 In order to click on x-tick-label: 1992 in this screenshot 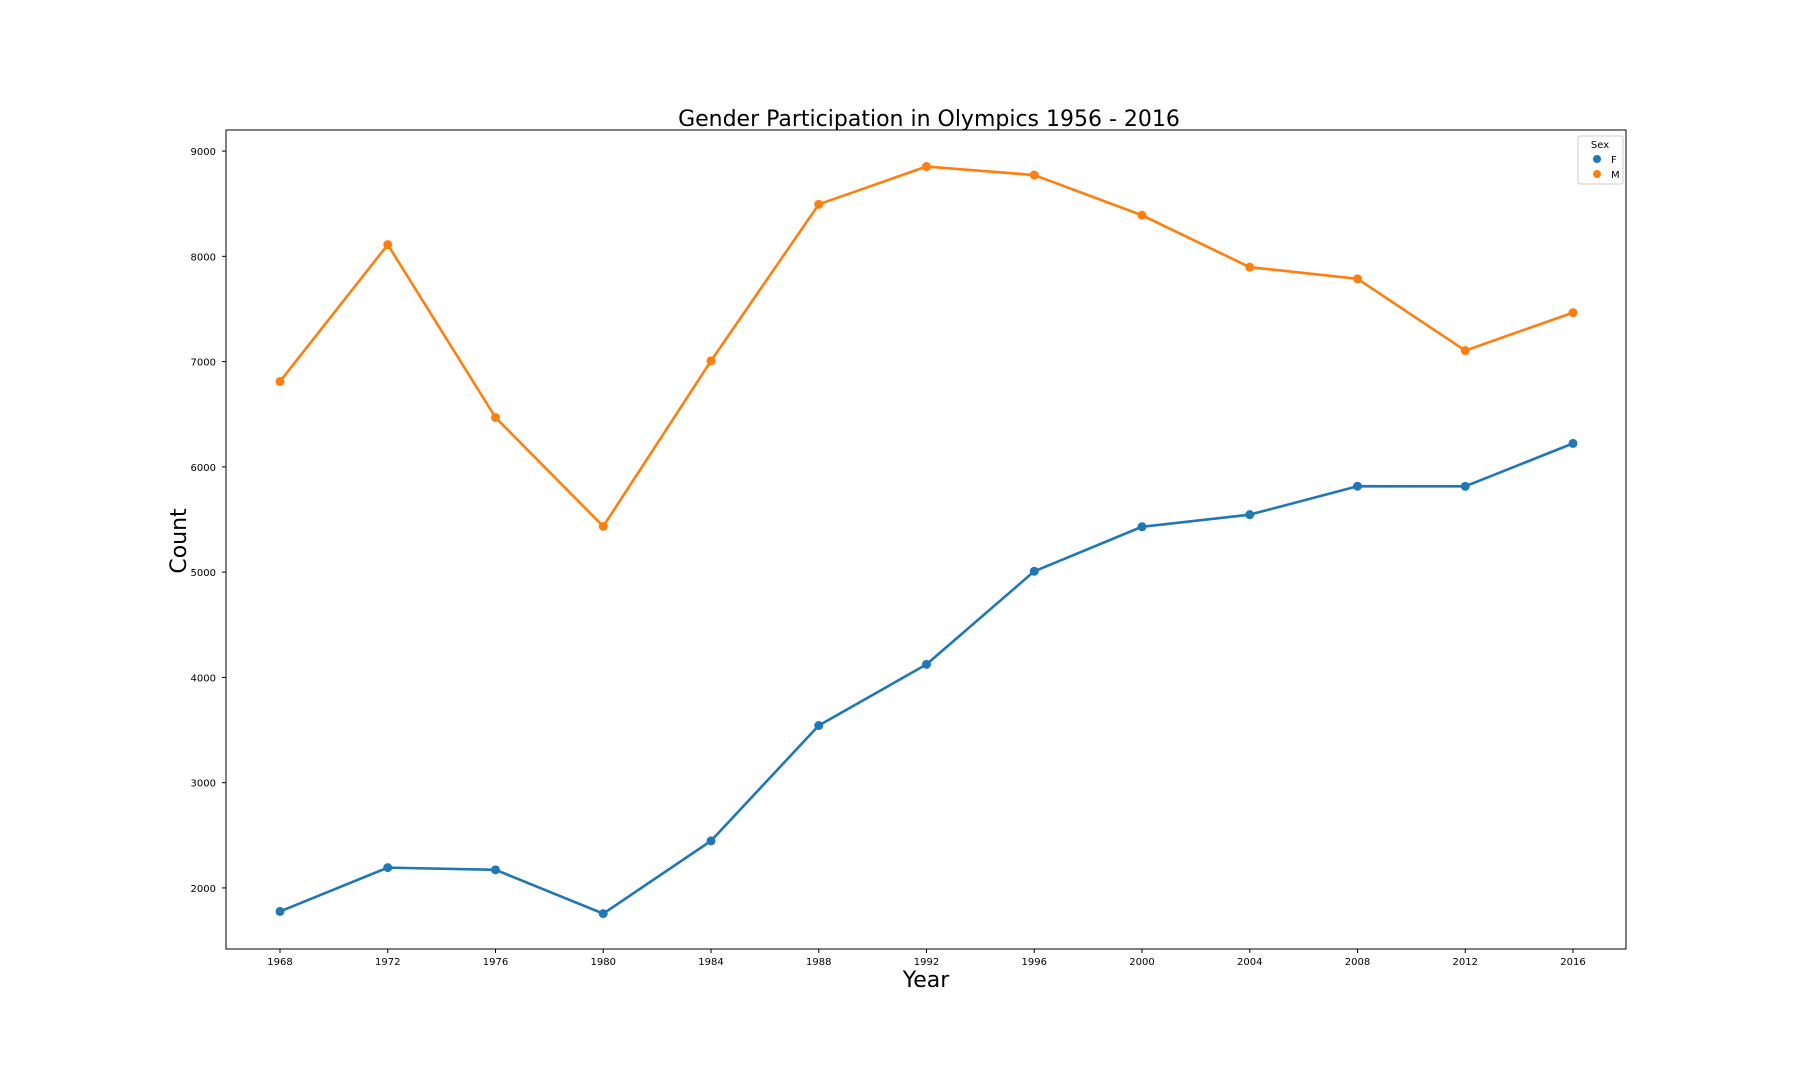, I will do `click(926, 962)`.